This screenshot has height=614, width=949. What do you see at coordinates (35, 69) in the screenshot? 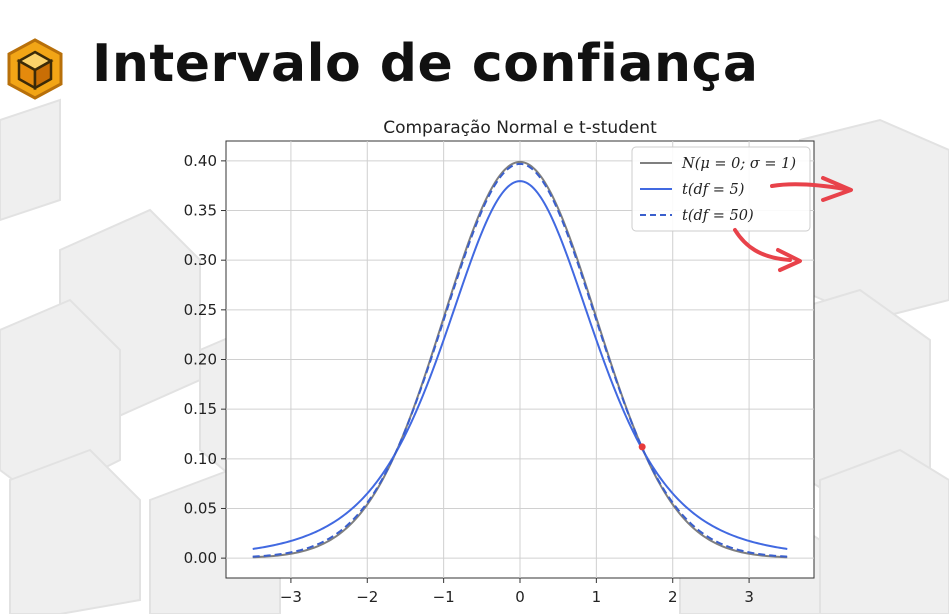
I see `orange-cube-logo-icon` at bounding box center [35, 69].